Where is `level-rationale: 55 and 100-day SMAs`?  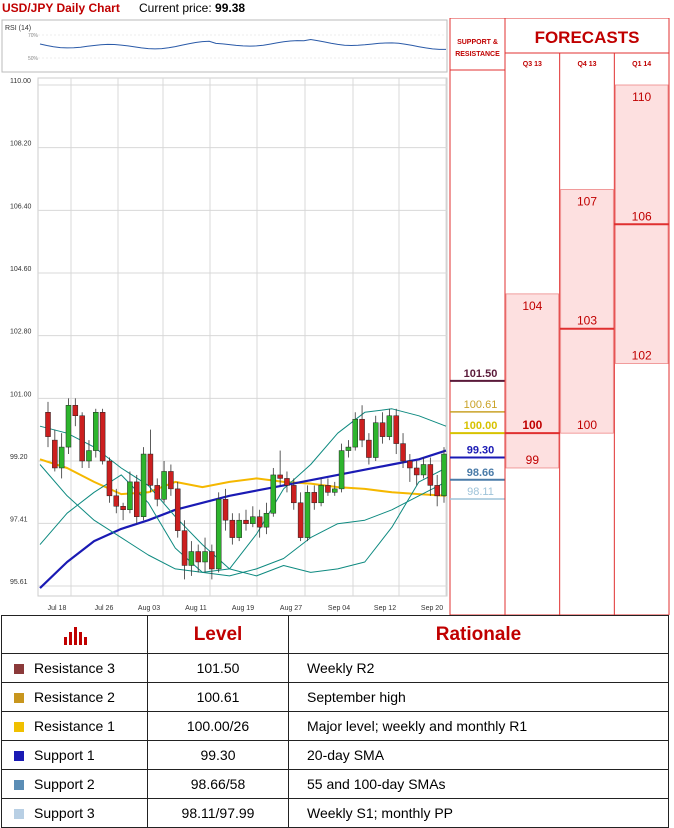 level-rationale: 55 and 100-day SMAs is located at coordinates (478, 784).